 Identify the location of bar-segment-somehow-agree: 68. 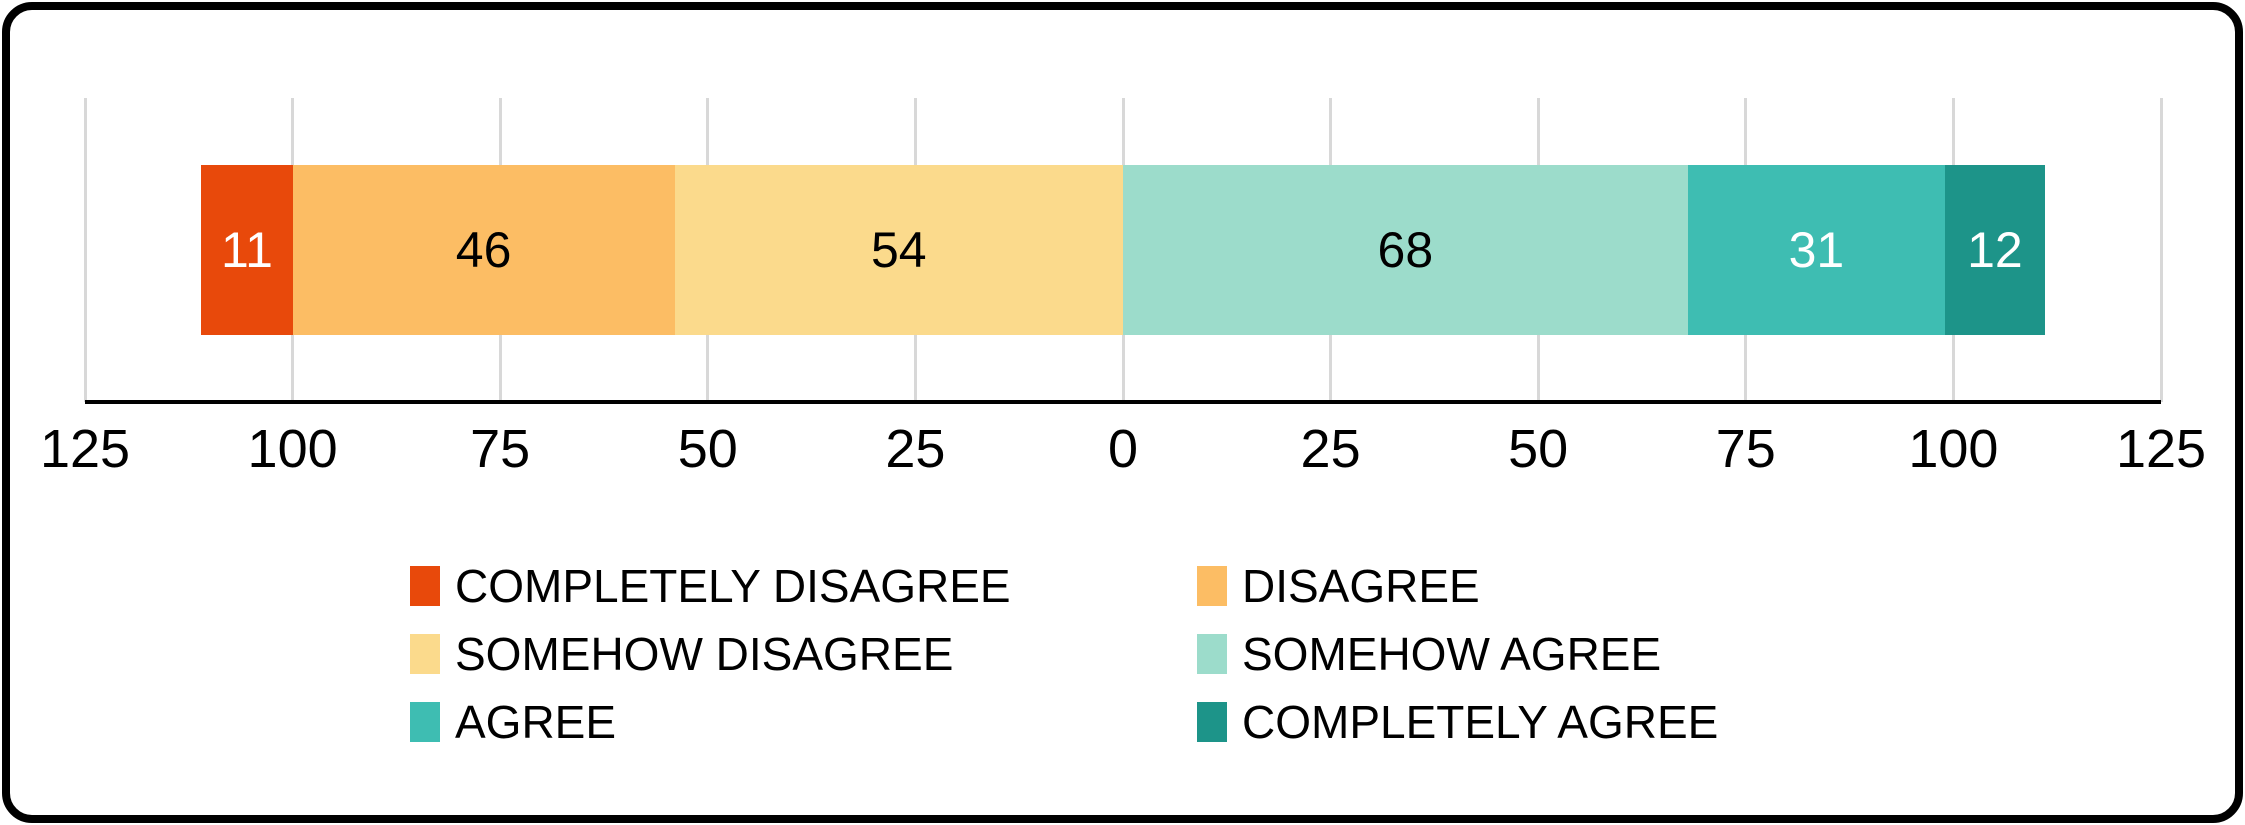
(1405, 250).